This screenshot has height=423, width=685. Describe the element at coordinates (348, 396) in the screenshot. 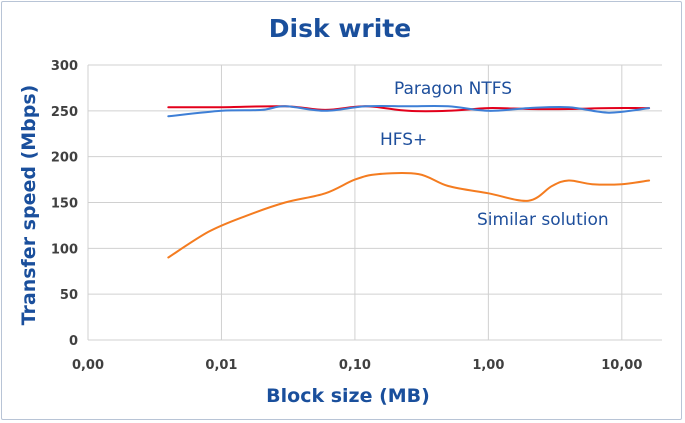

I see `x-axis-title: Block size (MB)` at that location.